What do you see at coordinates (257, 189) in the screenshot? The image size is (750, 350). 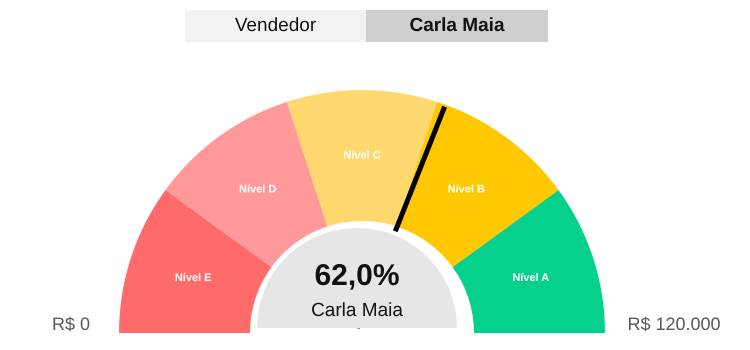 I see `slice-label: Nível D` at bounding box center [257, 189].